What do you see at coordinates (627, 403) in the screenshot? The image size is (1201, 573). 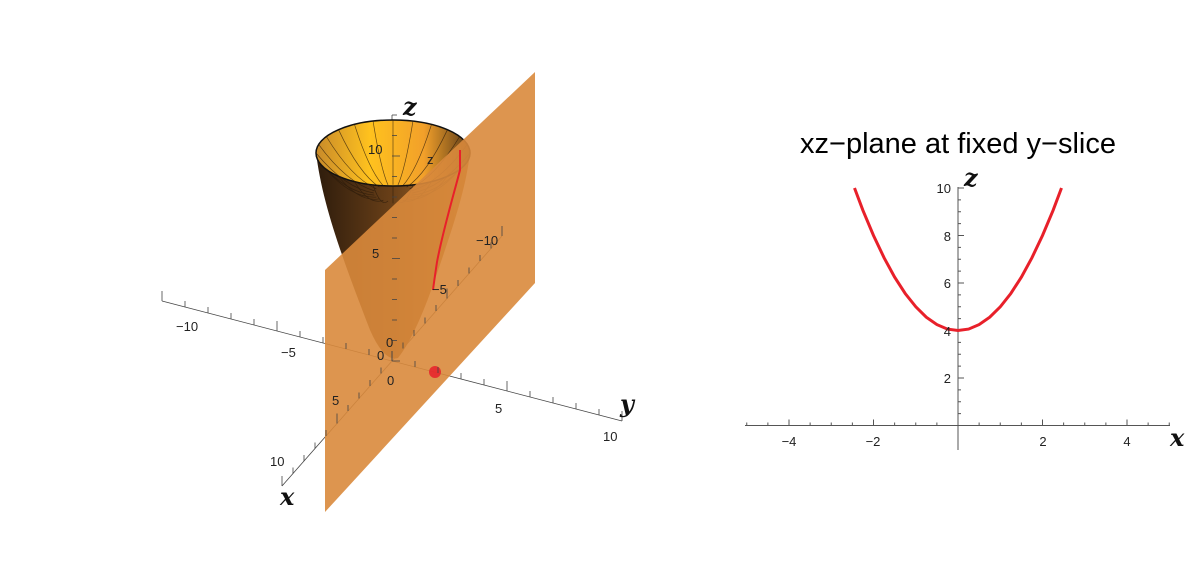 I see `y-axis-label-3d: y` at bounding box center [627, 403].